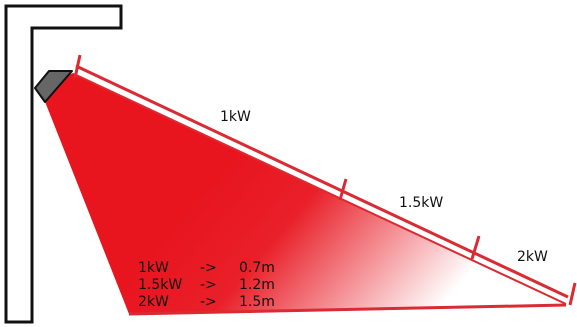  What do you see at coordinates (421, 203) in the screenshot?
I see `power-label-1-5kw: 1.5kW` at bounding box center [421, 203].